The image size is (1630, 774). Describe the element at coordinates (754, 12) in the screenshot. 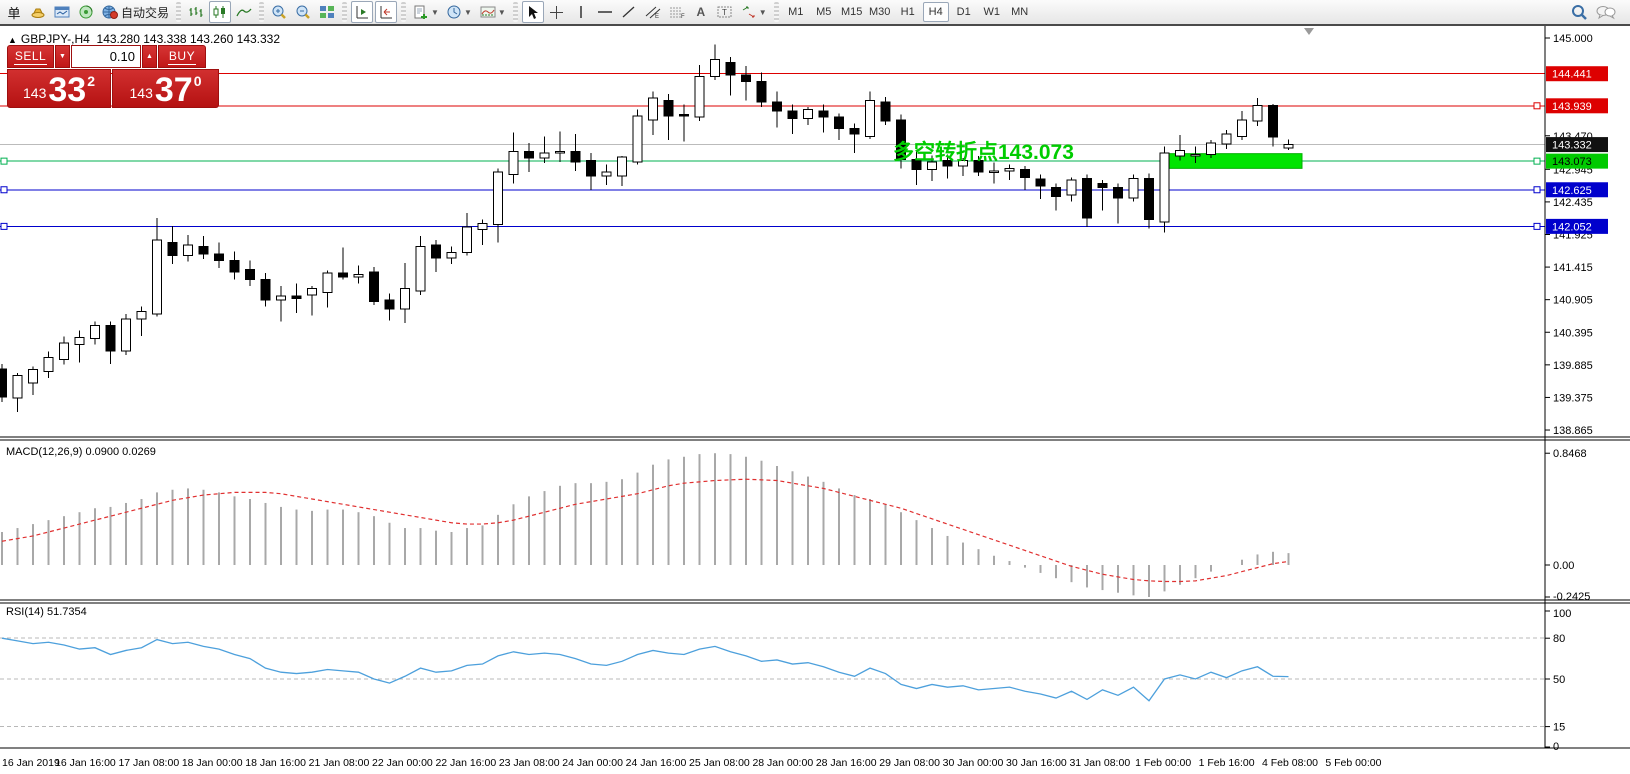

I see `arrows-button: ▼` at that location.